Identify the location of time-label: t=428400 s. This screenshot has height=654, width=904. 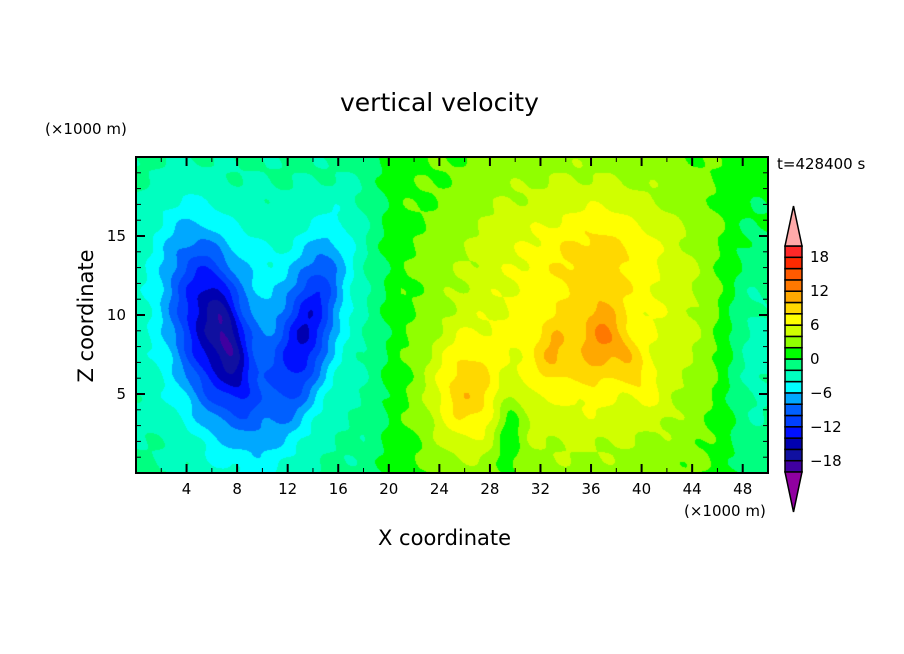
(821, 164).